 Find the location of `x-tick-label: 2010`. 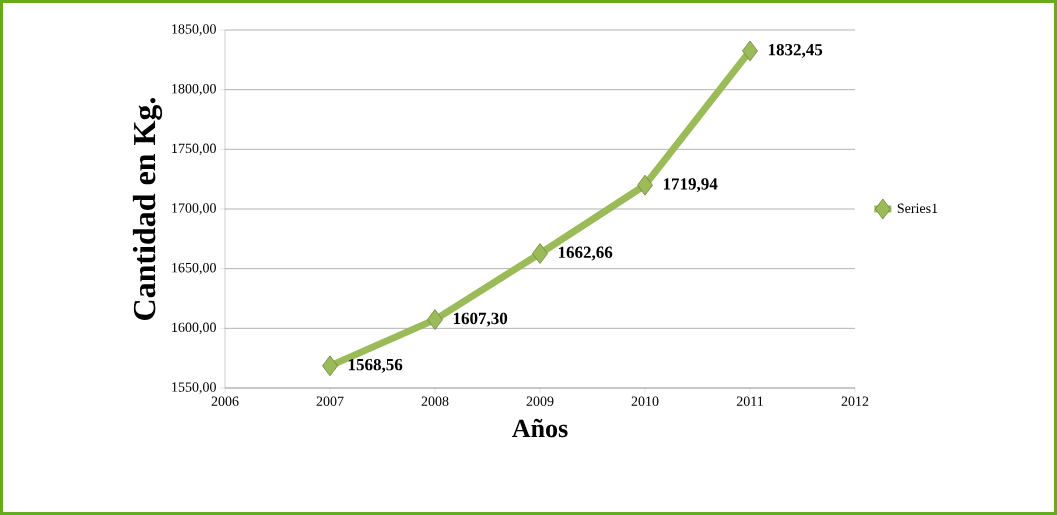

x-tick-label: 2010 is located at coordinates (645, 401).